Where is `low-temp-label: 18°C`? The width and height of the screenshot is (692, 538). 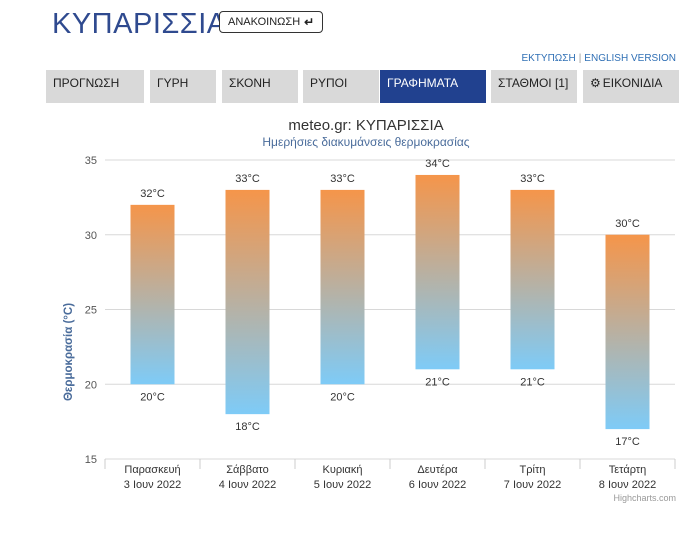 low-temp-label: 18°C is located at coordinates (247, 427).